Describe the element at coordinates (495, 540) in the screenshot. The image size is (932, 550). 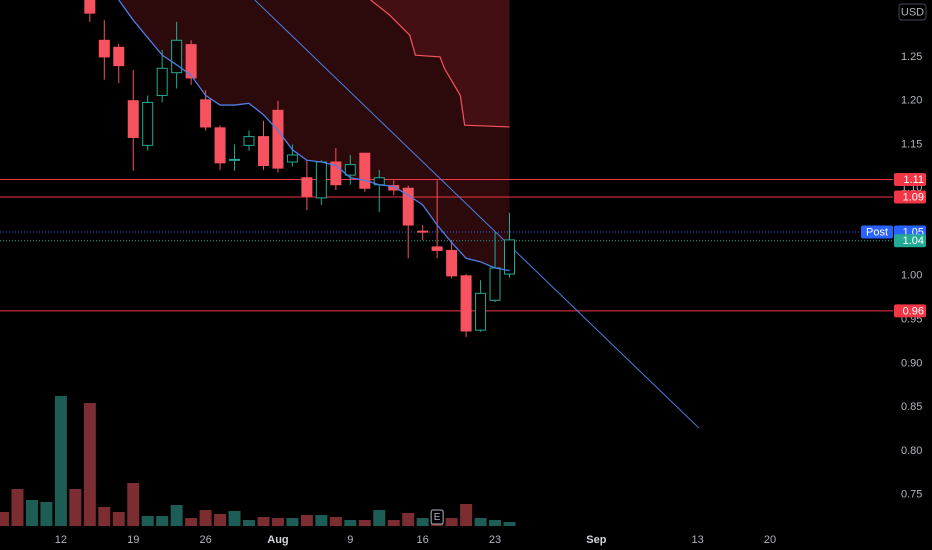
I see `x-tick-label: 23` at that location.